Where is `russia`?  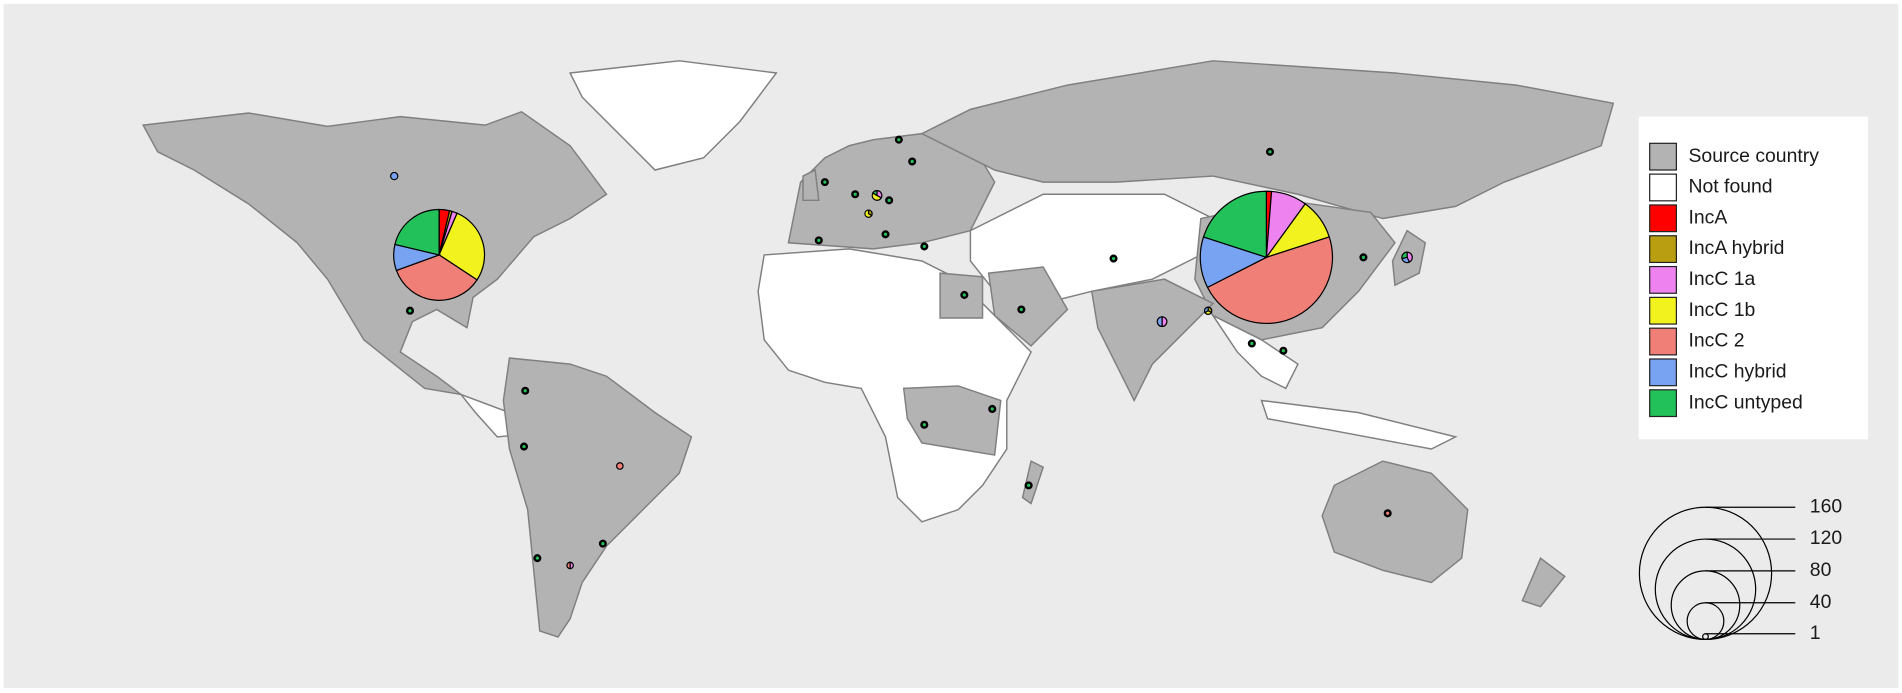 russia is located at coordinates (1267, 140).